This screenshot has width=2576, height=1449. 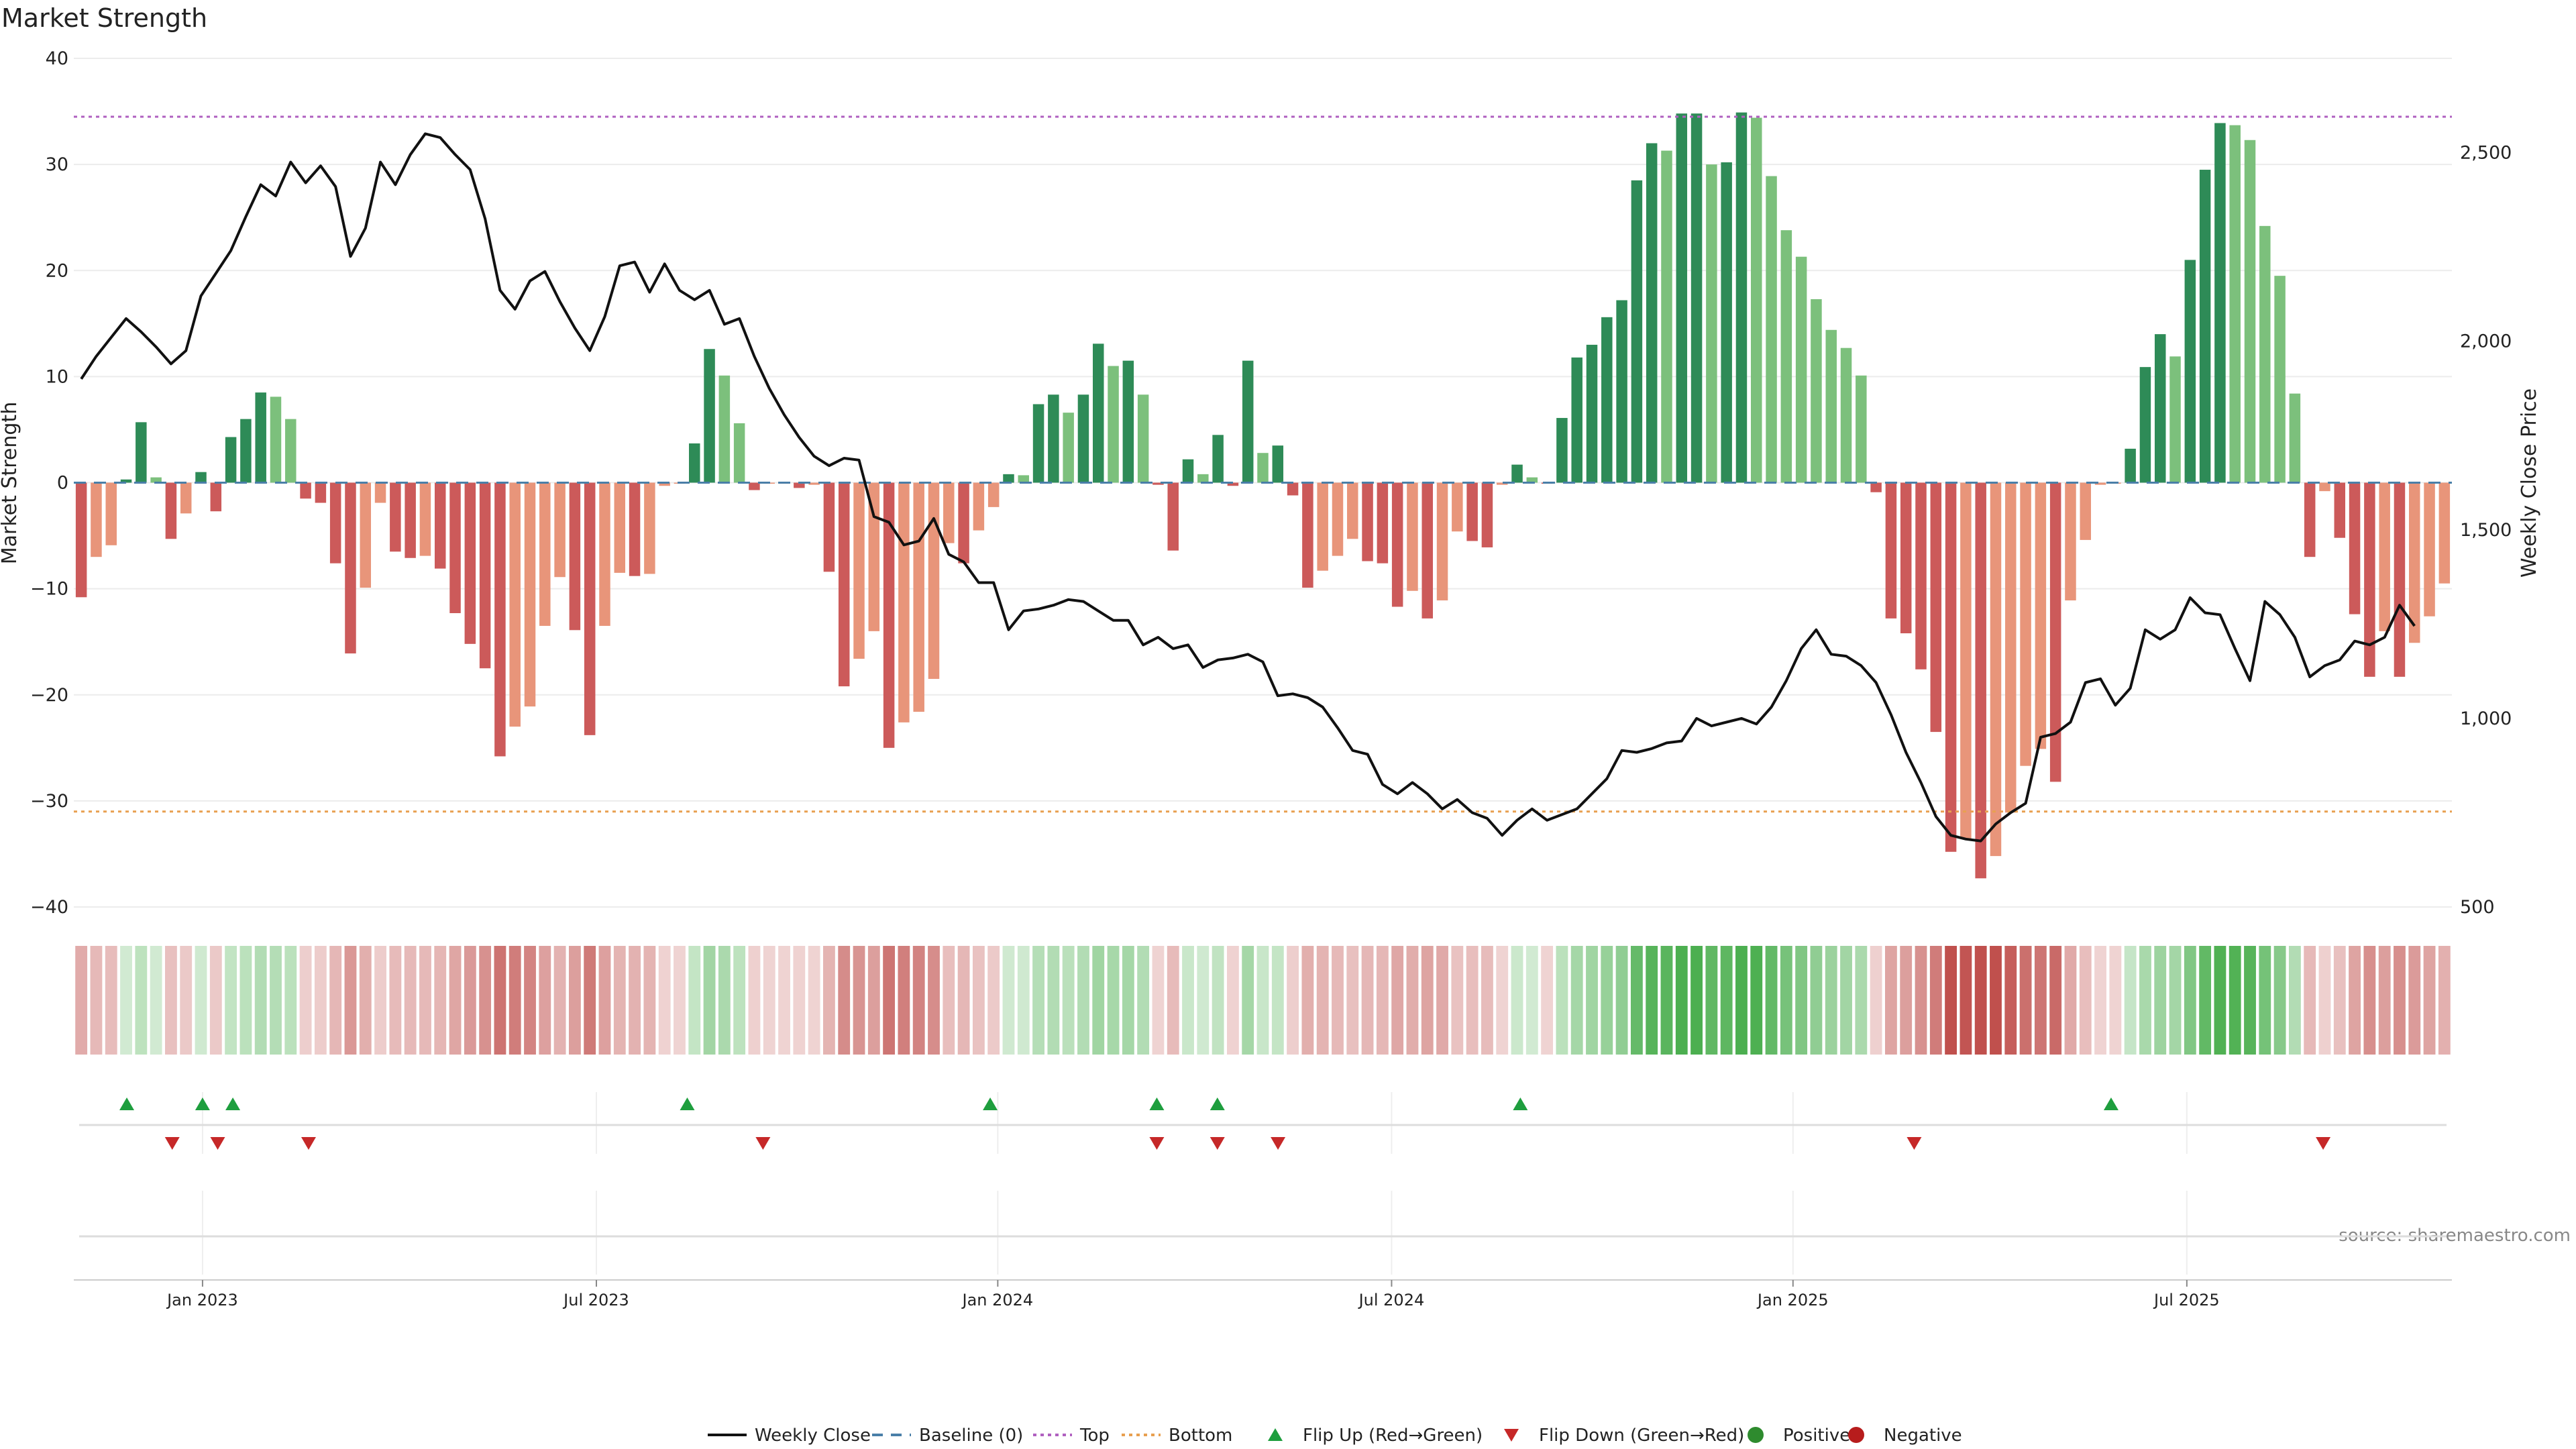 I want to click on x-tick-label: Jan 2025, so click(x=1792, y=1300).